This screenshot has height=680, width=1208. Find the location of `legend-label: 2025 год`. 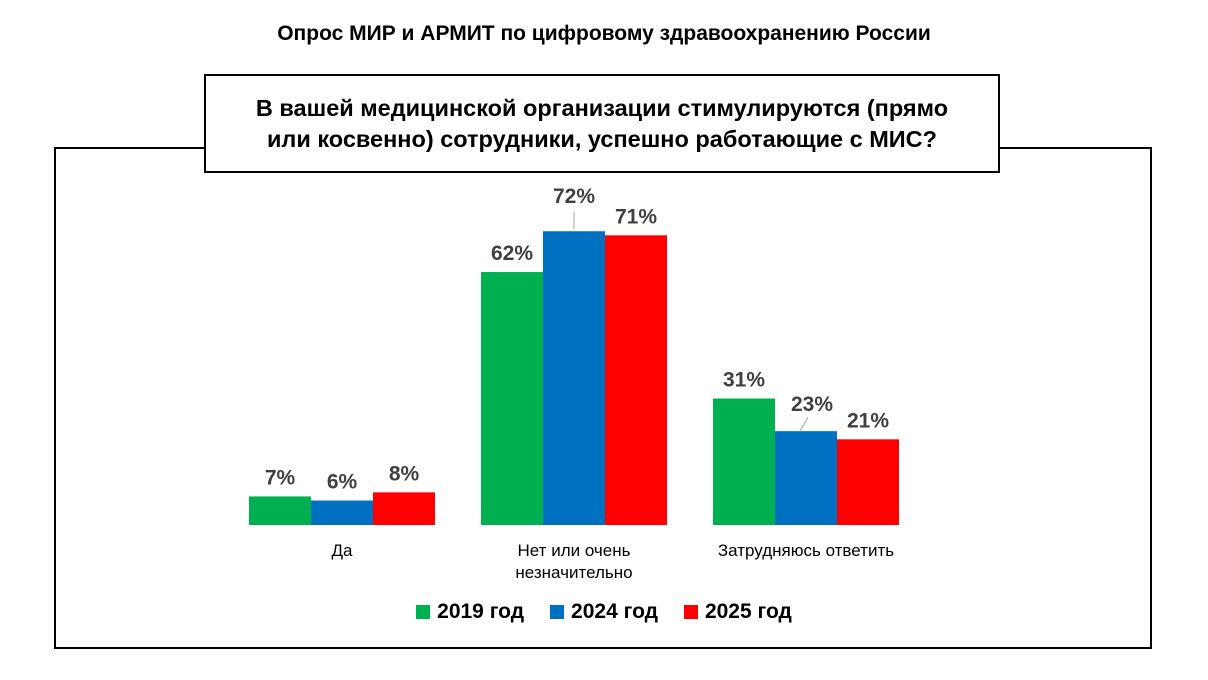

legend-label: 2025 год is located at coordinates (748, 611).